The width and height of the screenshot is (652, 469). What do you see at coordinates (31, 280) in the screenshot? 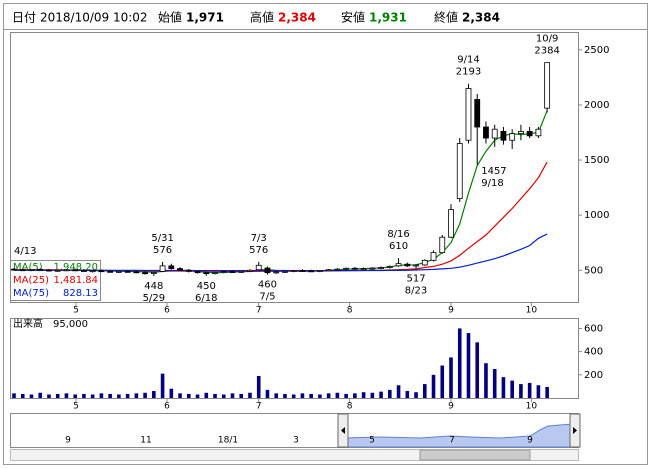
I see `legend-name: MA(25)` at bounding box center [31, 280].